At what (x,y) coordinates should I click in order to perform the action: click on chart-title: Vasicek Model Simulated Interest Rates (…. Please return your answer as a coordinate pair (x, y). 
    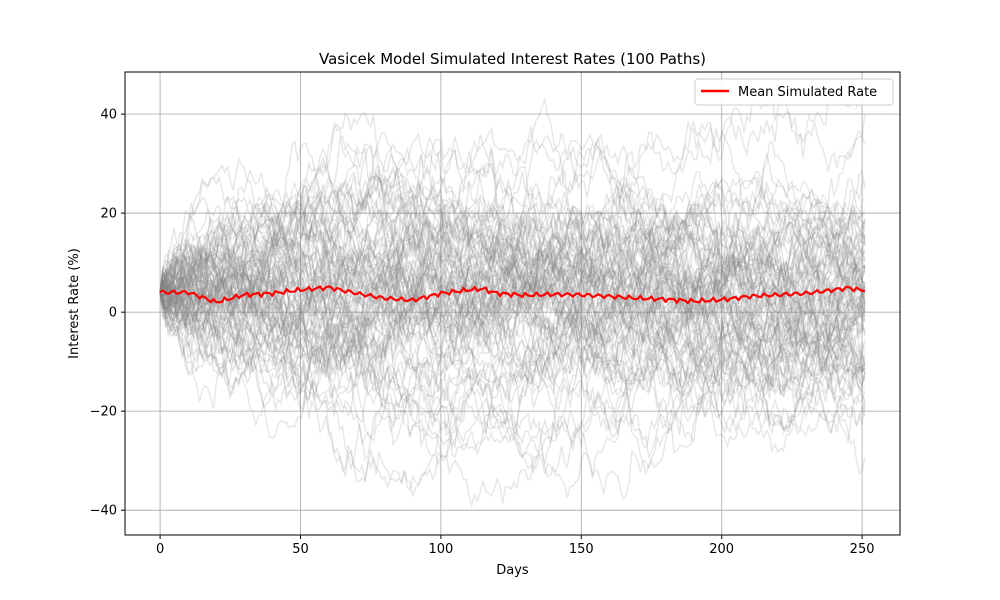
    Looking at the image, I should click on (512, 59).